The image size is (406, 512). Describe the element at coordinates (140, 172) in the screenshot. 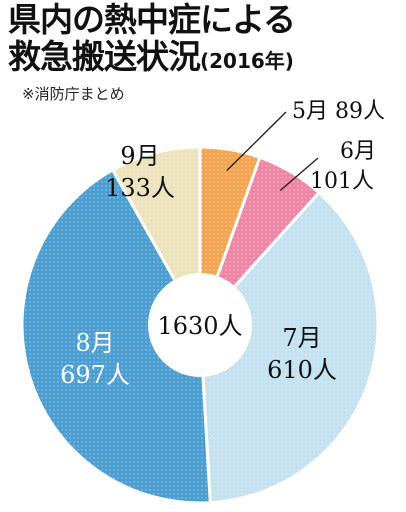

I see `label-september: 9月 133人` at that location.